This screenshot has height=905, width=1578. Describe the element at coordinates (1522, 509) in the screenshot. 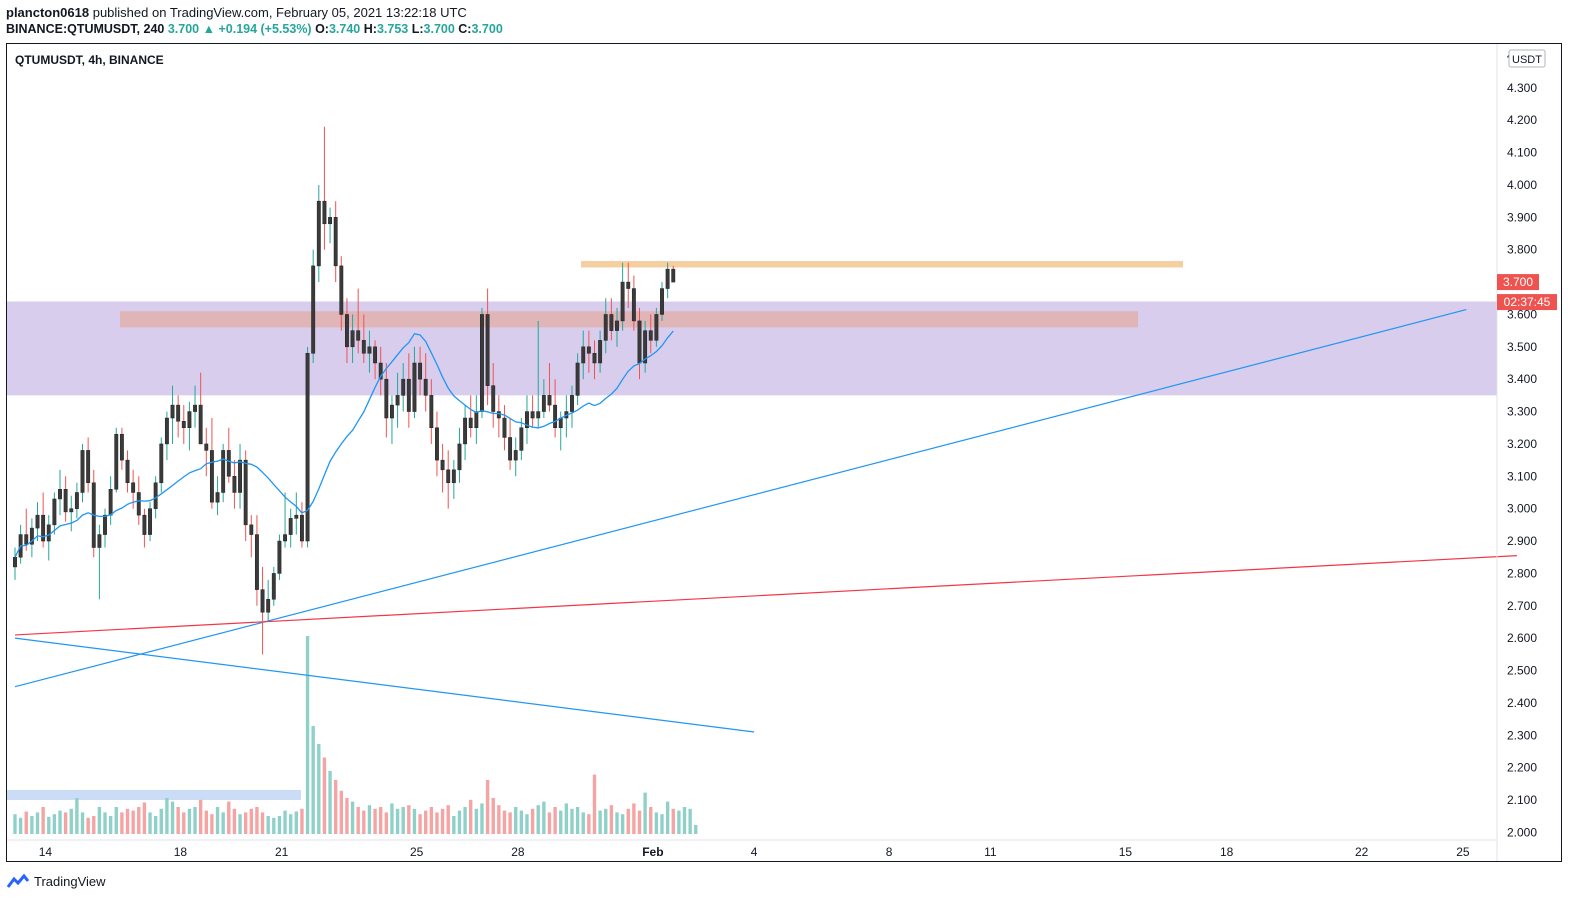

I see `price-tick-label: 3.000` at that location.